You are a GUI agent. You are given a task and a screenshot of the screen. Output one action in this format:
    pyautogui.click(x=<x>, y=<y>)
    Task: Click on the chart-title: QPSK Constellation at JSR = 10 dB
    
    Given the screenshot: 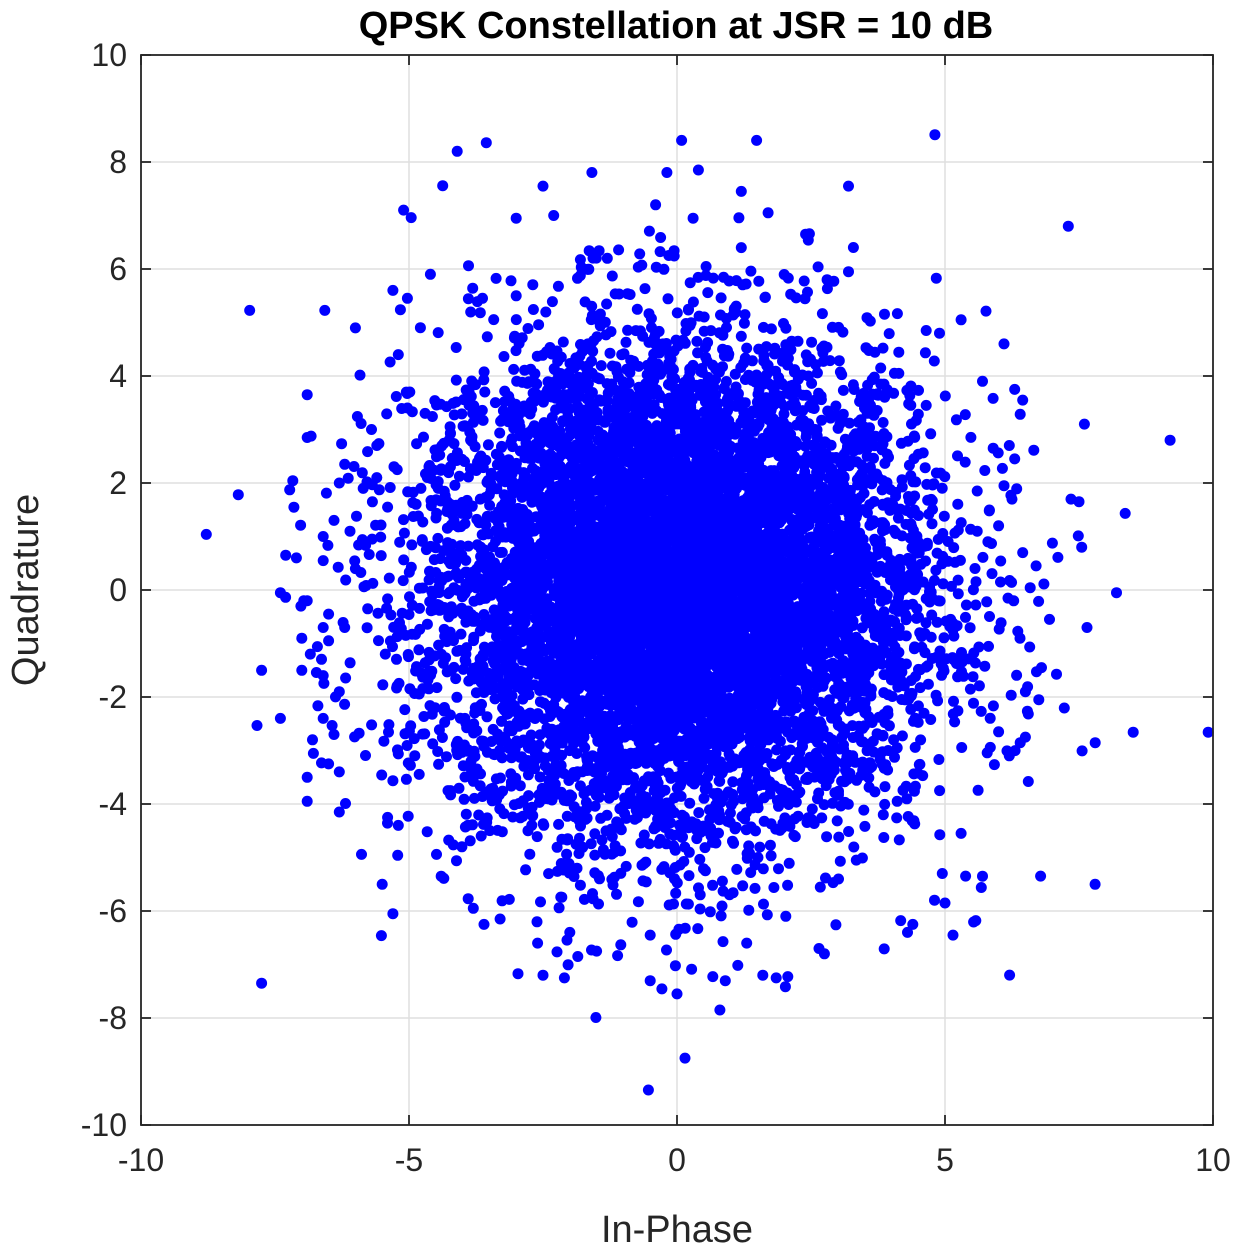 What is the action you would take?
    pyautogui.click(x=676, y=26)
    